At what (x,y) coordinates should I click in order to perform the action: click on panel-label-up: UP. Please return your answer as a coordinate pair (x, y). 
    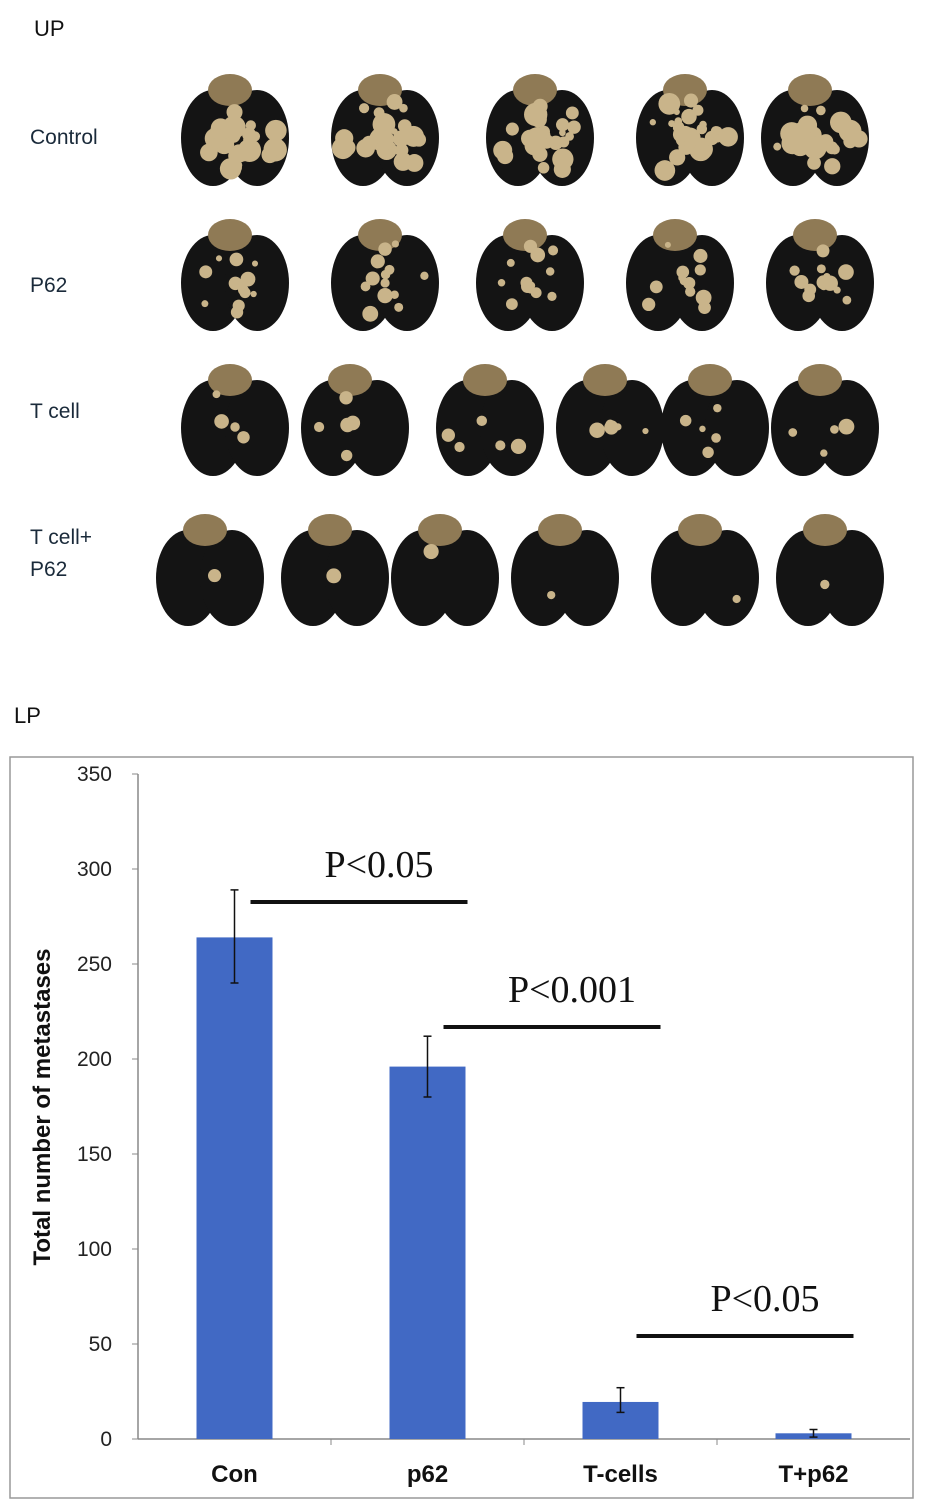
    Looking at the image, I should click on (49, 28).